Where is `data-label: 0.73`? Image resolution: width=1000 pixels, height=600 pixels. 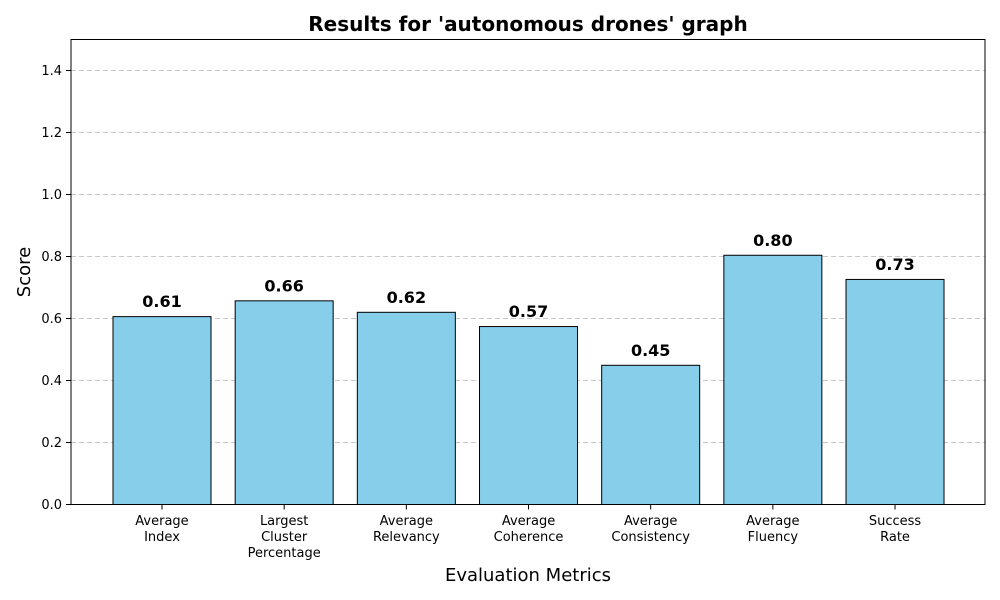
data-label: 0.73 is located at coordinates (894, 264).